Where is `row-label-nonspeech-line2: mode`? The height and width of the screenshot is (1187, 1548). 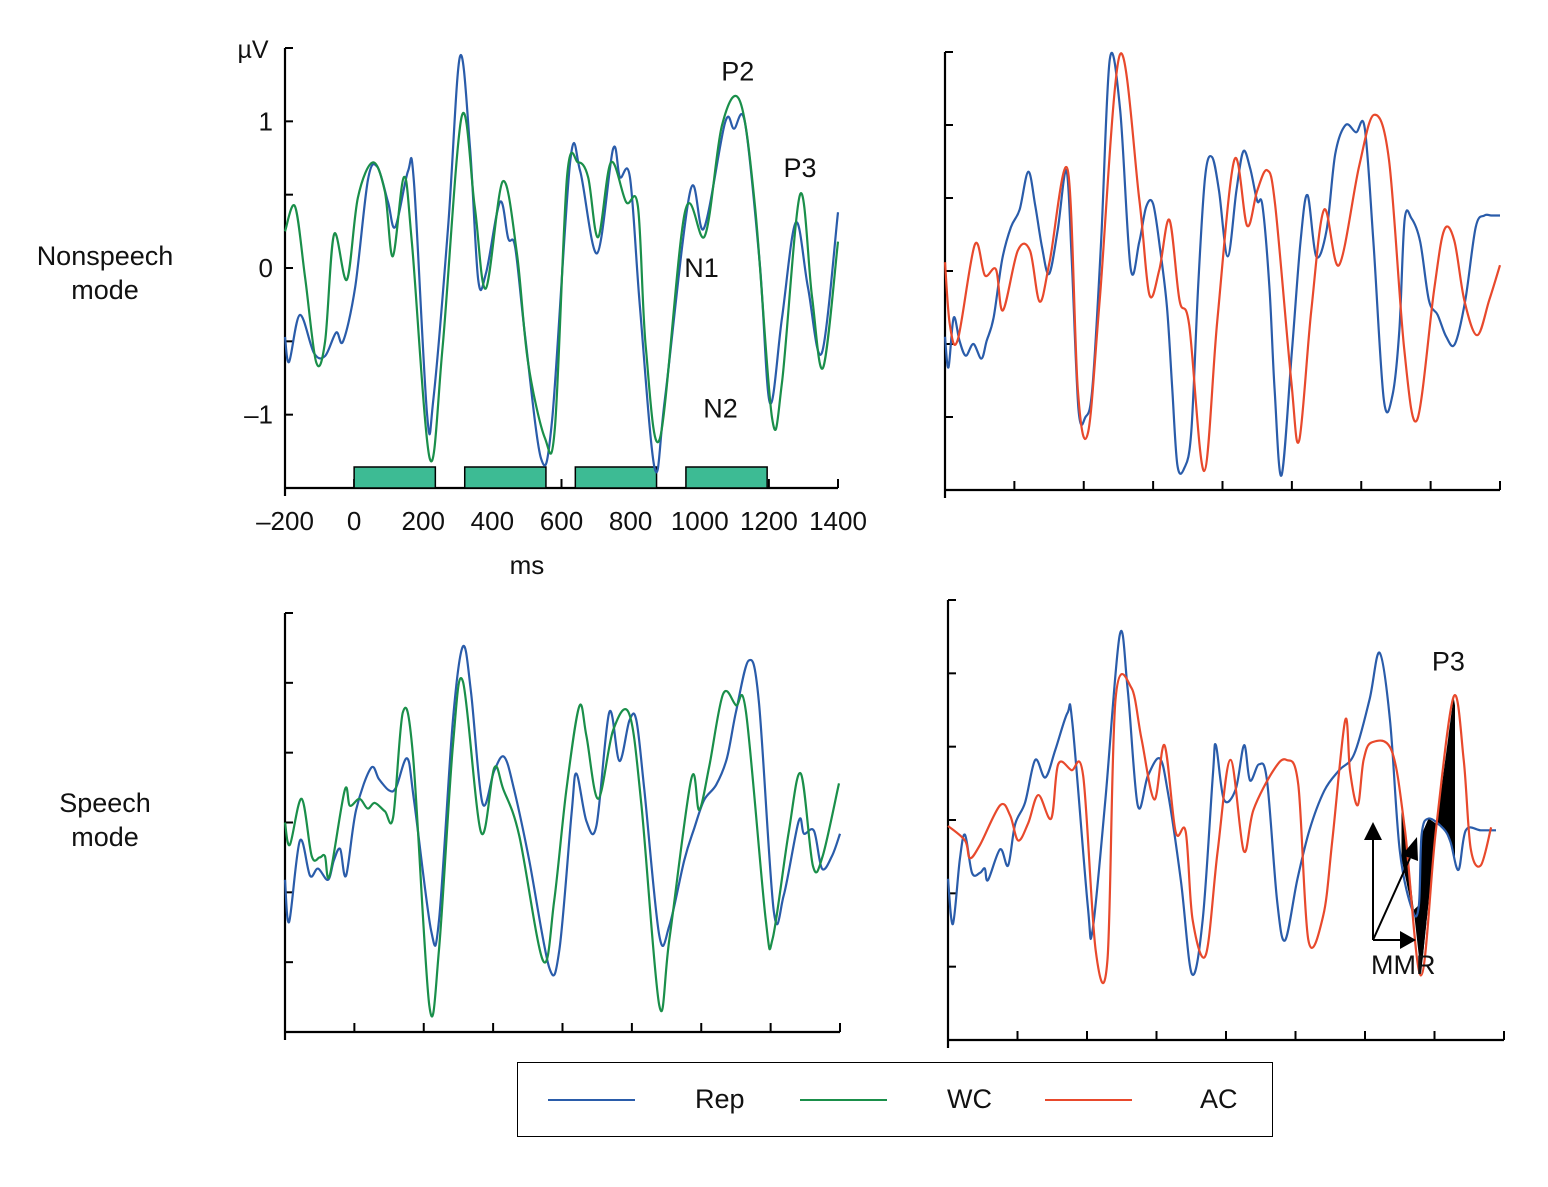
row-label-nonspeech-line2: mode is located at coordinates (105, 290).